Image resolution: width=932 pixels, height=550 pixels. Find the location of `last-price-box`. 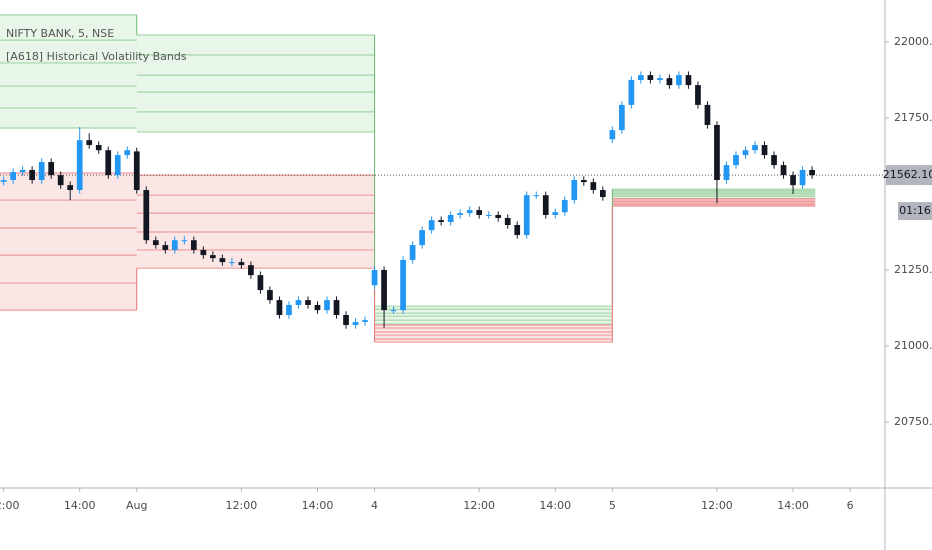

last-price-box is located at coordinates (909, 175).